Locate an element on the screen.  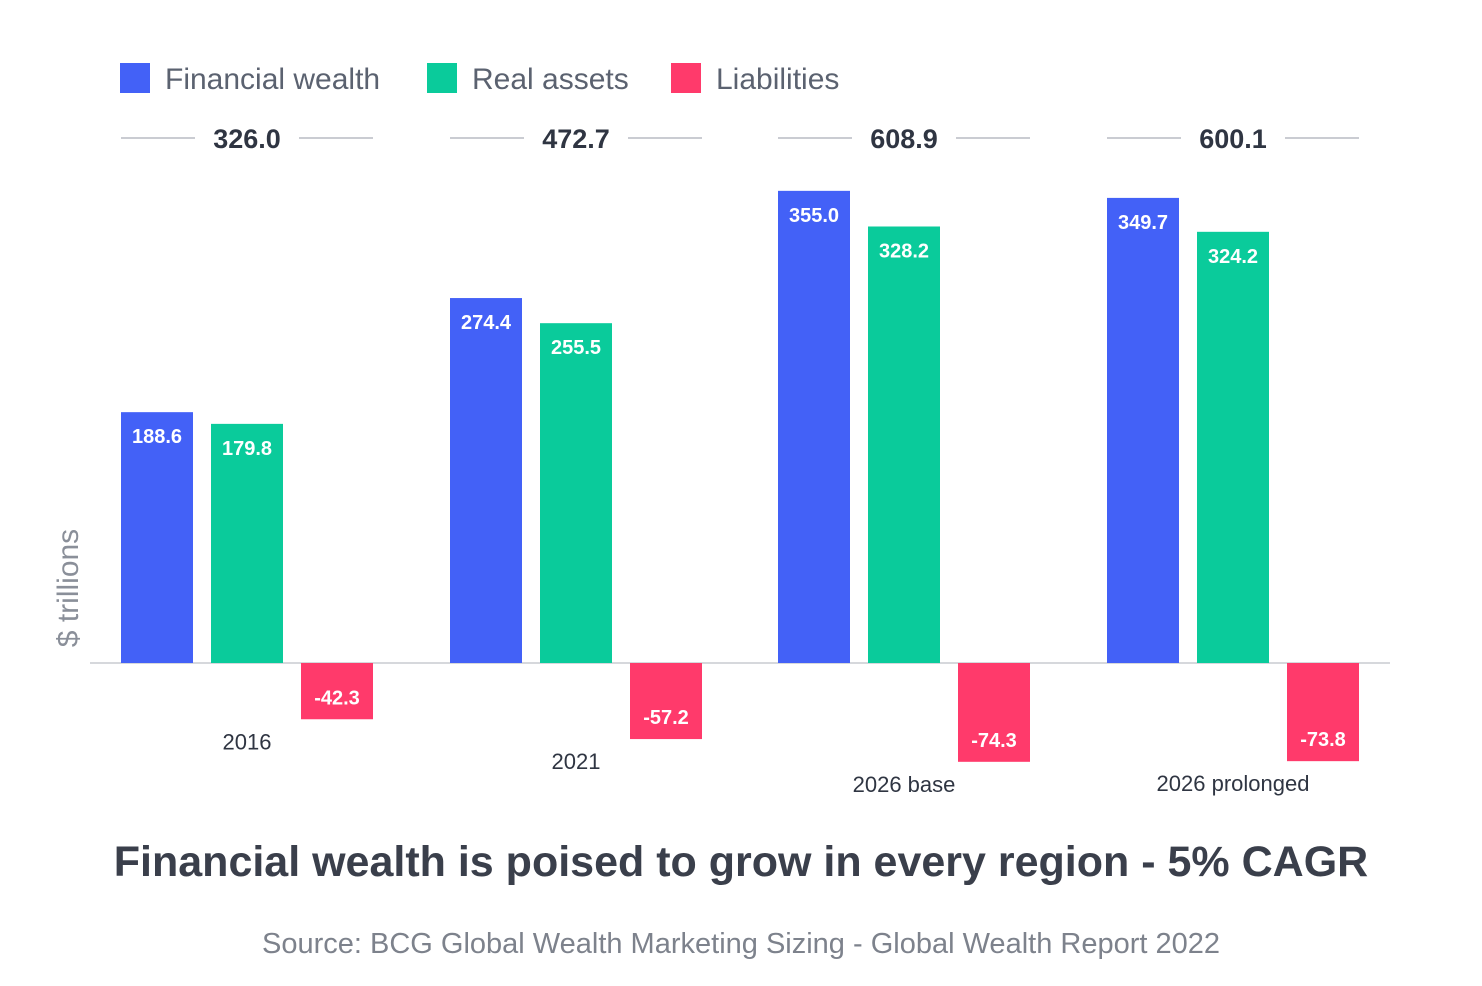
bar-value-label-2-3: -73.8 is located at coordinates (1323, 740).